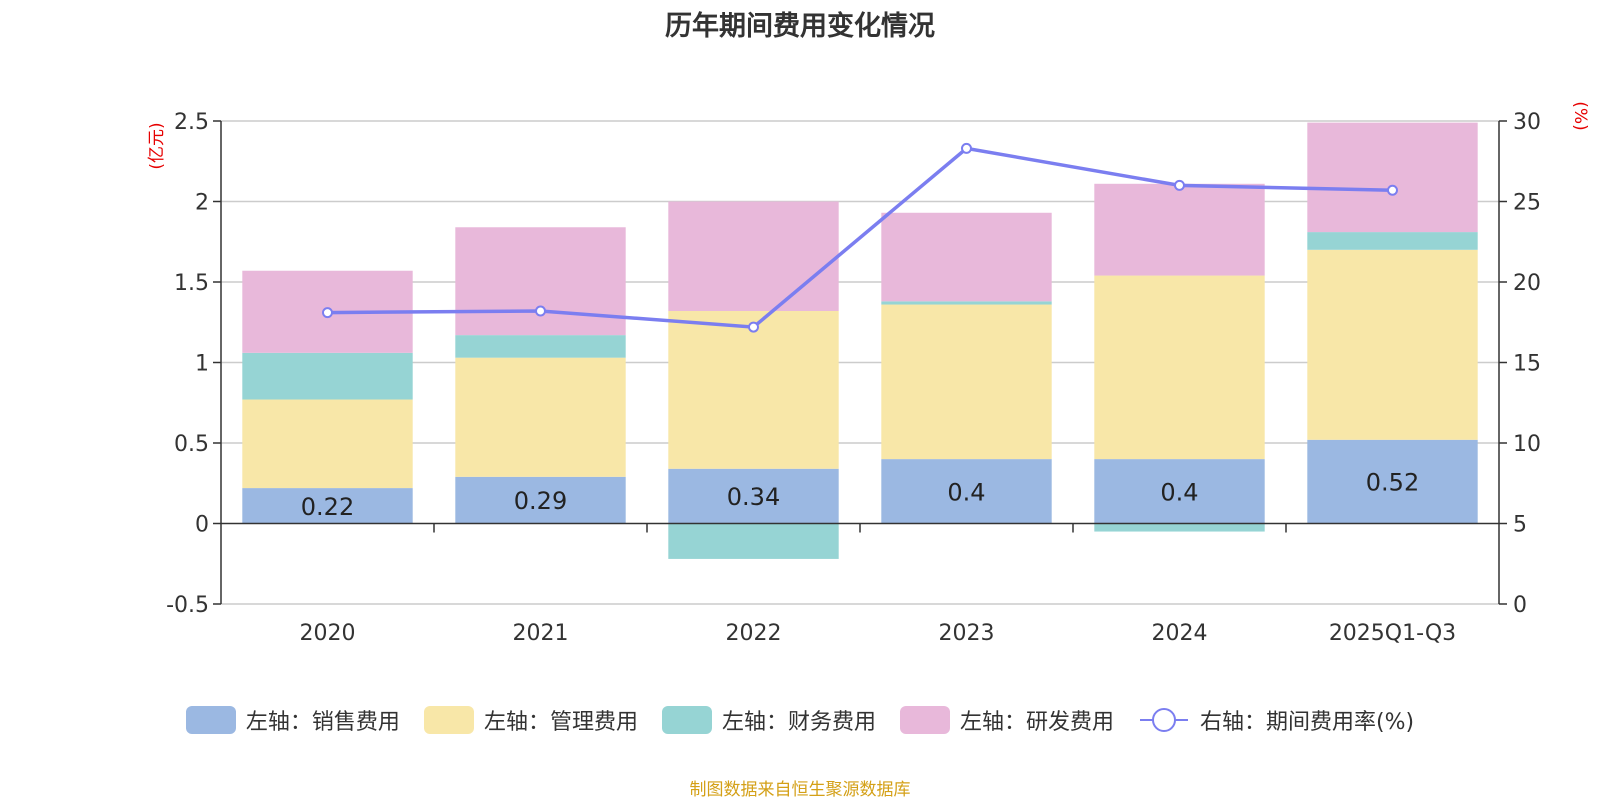  I want to click on legend-item: 左轴：管理费用, so click(530, 720).